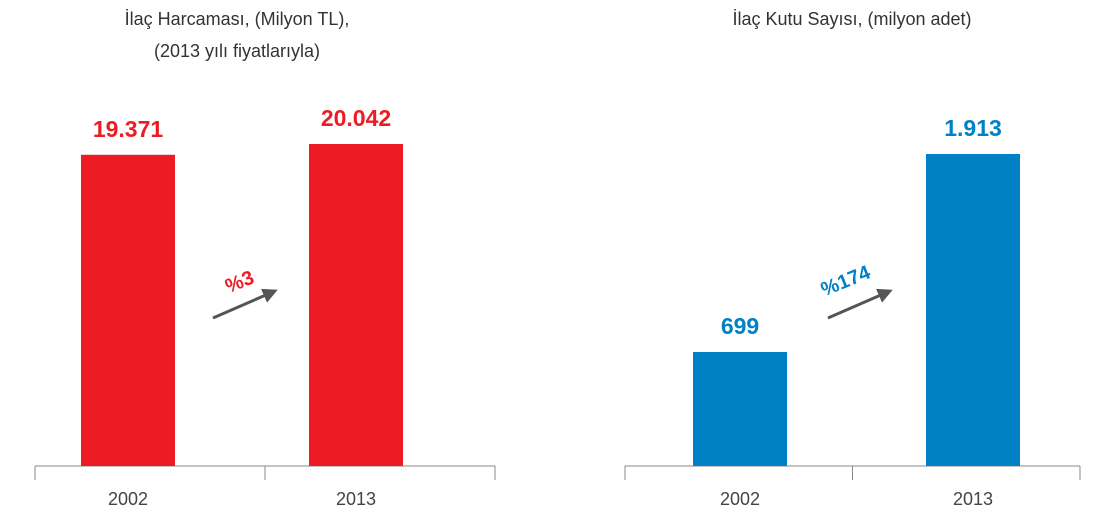 This screenshot has height=521, width=1093. Describe the element at coordinates (237, 19) in the screenshot. I see `chart-title: İlaç Harcaması, (Milyon TL),` at that location.